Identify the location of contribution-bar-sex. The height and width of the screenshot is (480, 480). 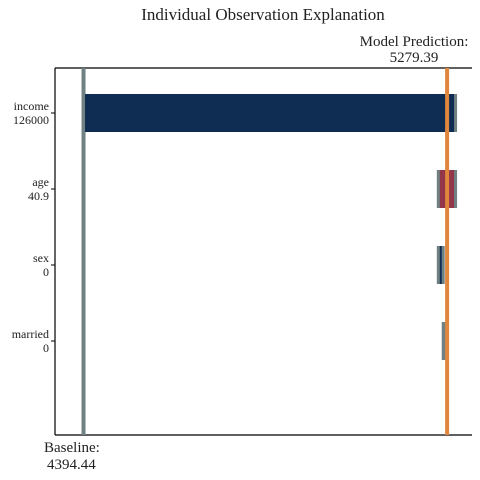
(441, 265).